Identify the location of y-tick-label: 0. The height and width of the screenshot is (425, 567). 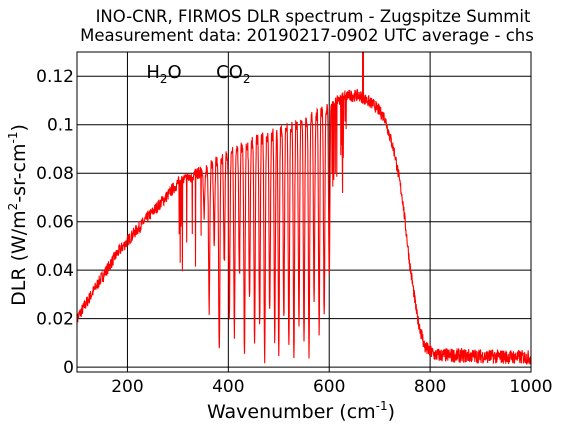
(68, 368).